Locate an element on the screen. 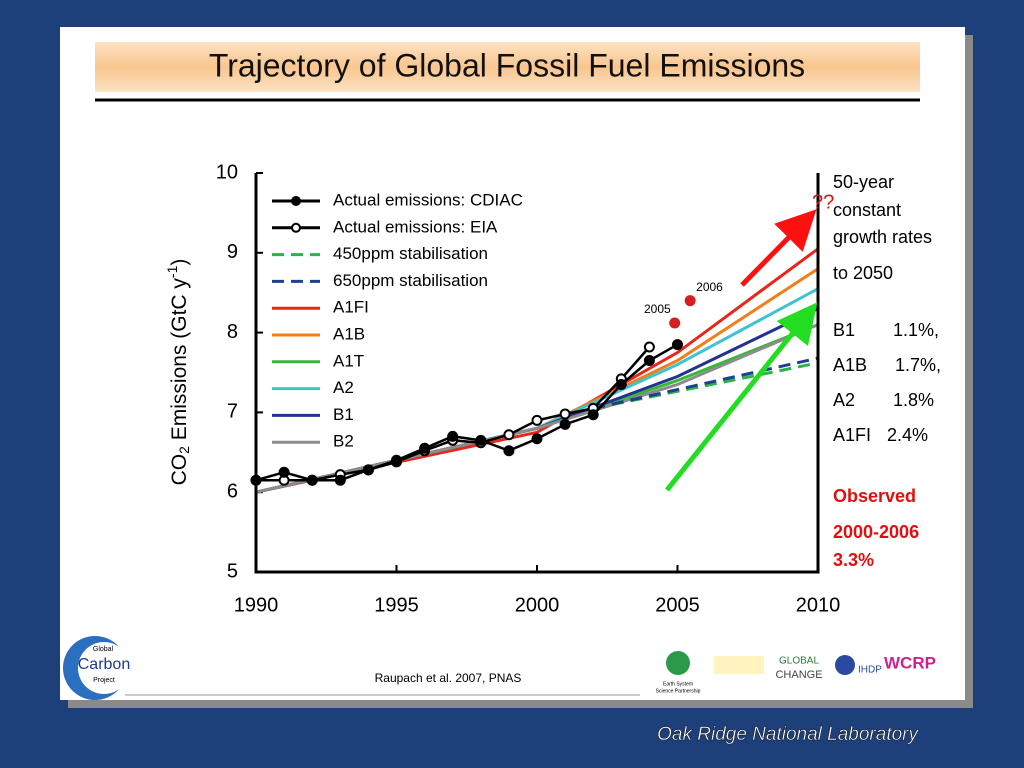 The height and width of the screenshot is (768, 1024). gcp-logo-inner is located at coordinates (104, 668).